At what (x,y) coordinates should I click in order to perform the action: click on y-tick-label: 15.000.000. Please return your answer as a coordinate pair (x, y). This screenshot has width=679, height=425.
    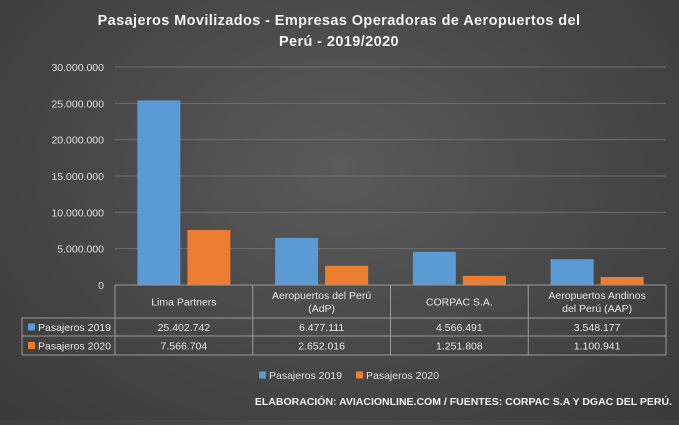
    Looking at the image, I should click on (77, 177).